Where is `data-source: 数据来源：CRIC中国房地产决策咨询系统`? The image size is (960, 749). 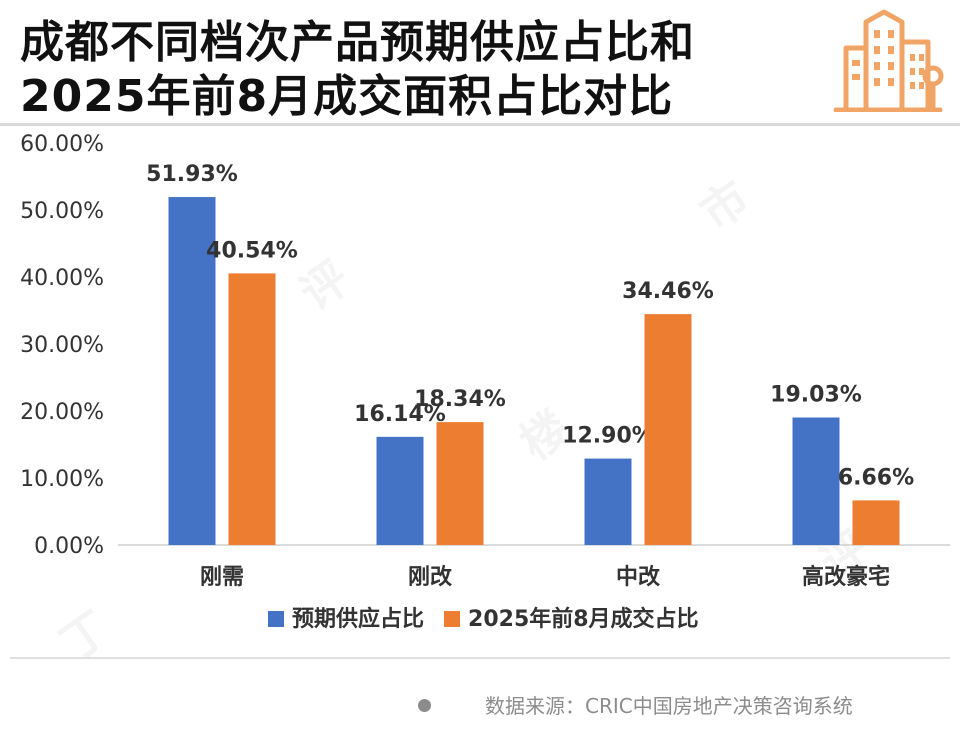
data-source: 数据来源：CRIC中国房地产决策咨询系统 is located at coordinates (635, 704).